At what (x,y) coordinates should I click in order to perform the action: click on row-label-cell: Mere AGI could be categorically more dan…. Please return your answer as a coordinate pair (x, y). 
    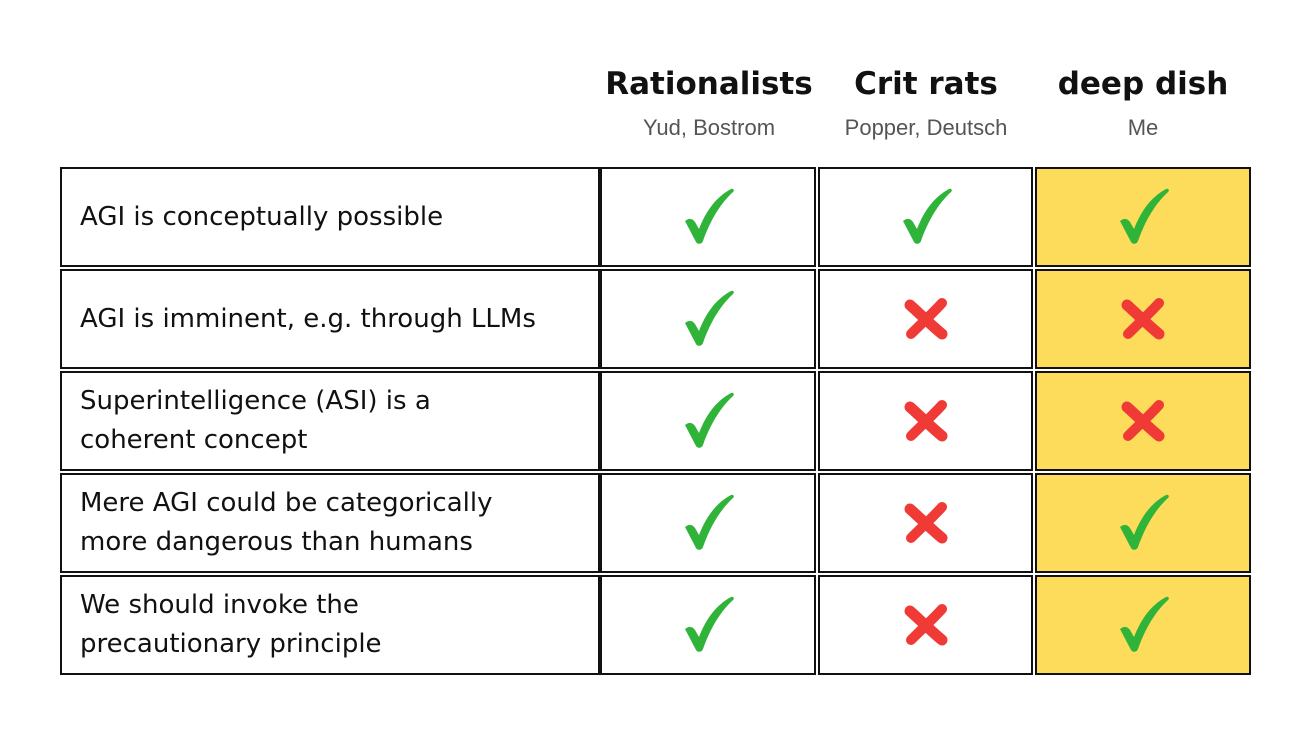
    Looking at the image, I should click on (330, 523).